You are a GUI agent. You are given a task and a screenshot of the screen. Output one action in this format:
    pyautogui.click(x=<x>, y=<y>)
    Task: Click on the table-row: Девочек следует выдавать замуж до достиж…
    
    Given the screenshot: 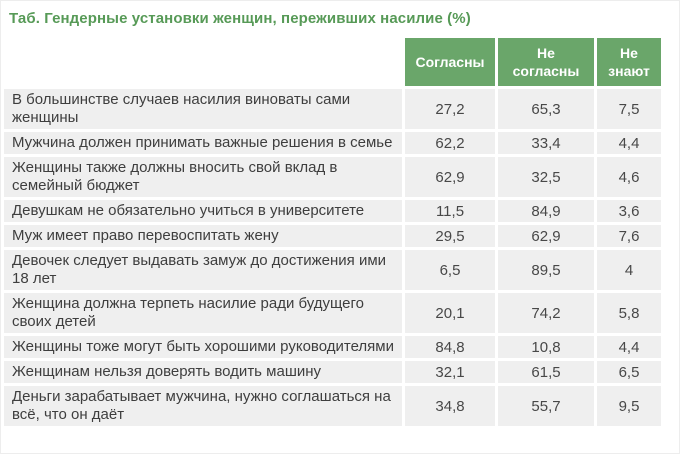 What is the action you would take?
    pyautogui.click(x=332, y=270)
    